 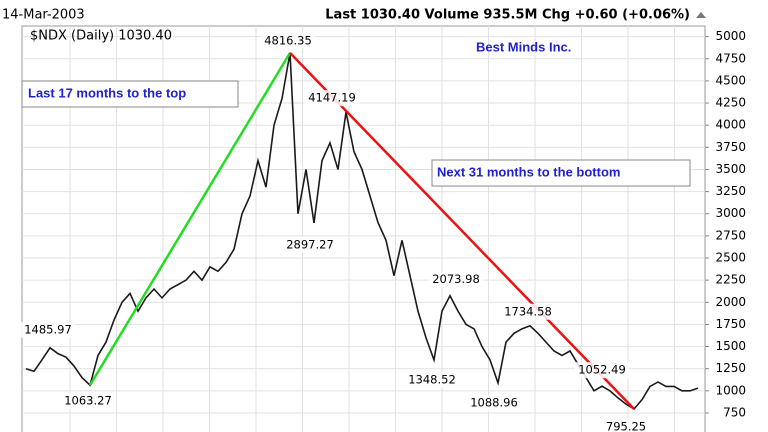 I want to click on point-label: 4816.35, so click(x=288, y=40).